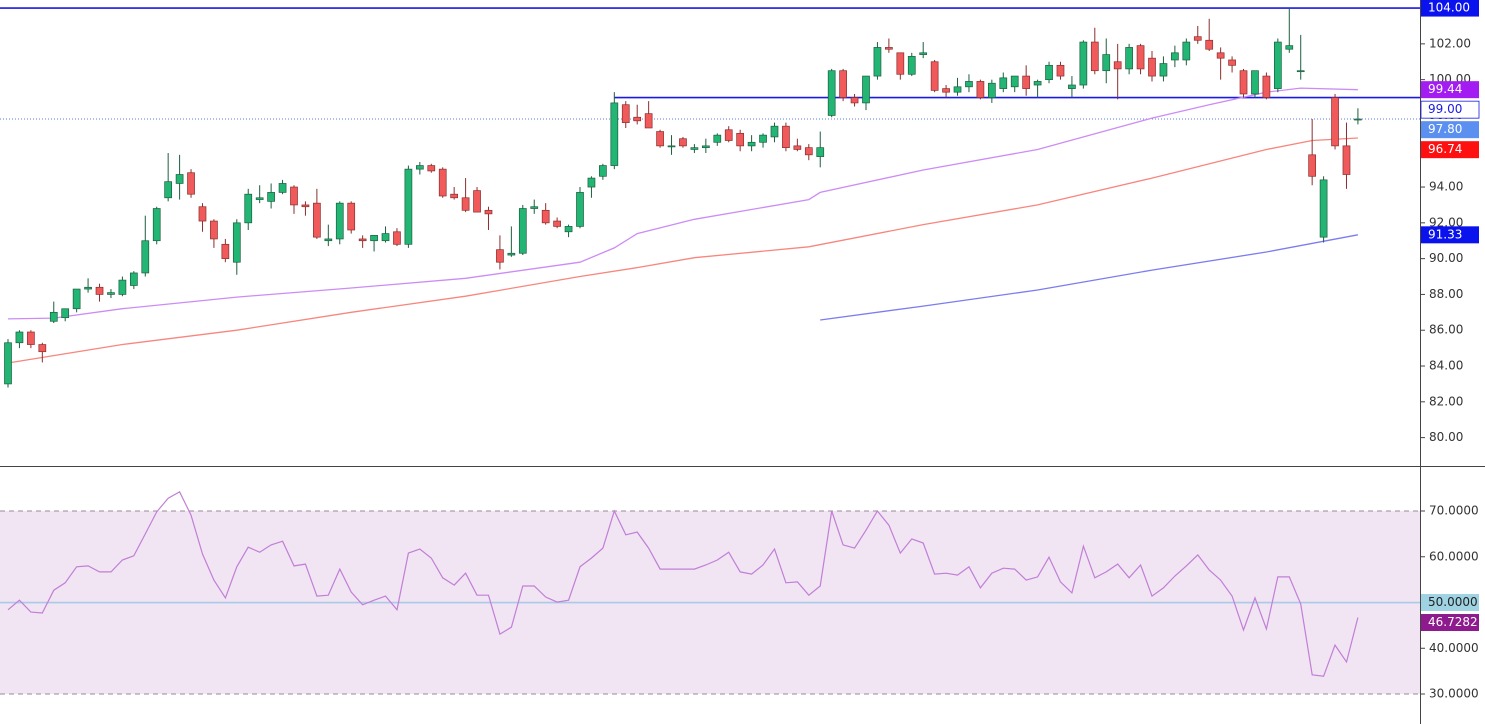  I want to click on level-lines, so click(710, 63).